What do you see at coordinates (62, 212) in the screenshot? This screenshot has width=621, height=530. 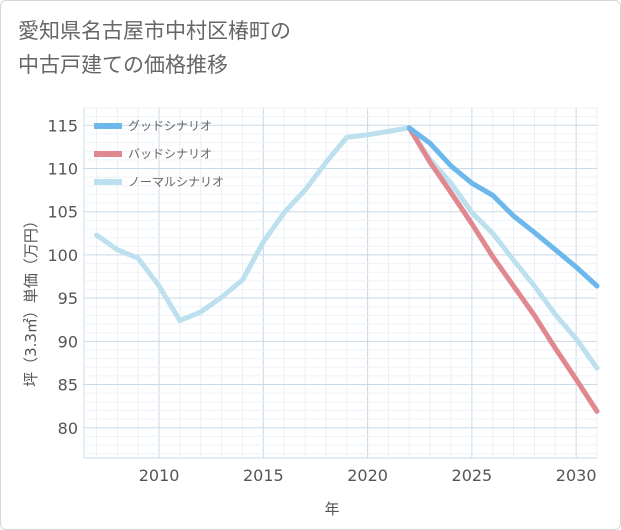 I see `y-tick-label: 105` at bounding box center [62, 212].